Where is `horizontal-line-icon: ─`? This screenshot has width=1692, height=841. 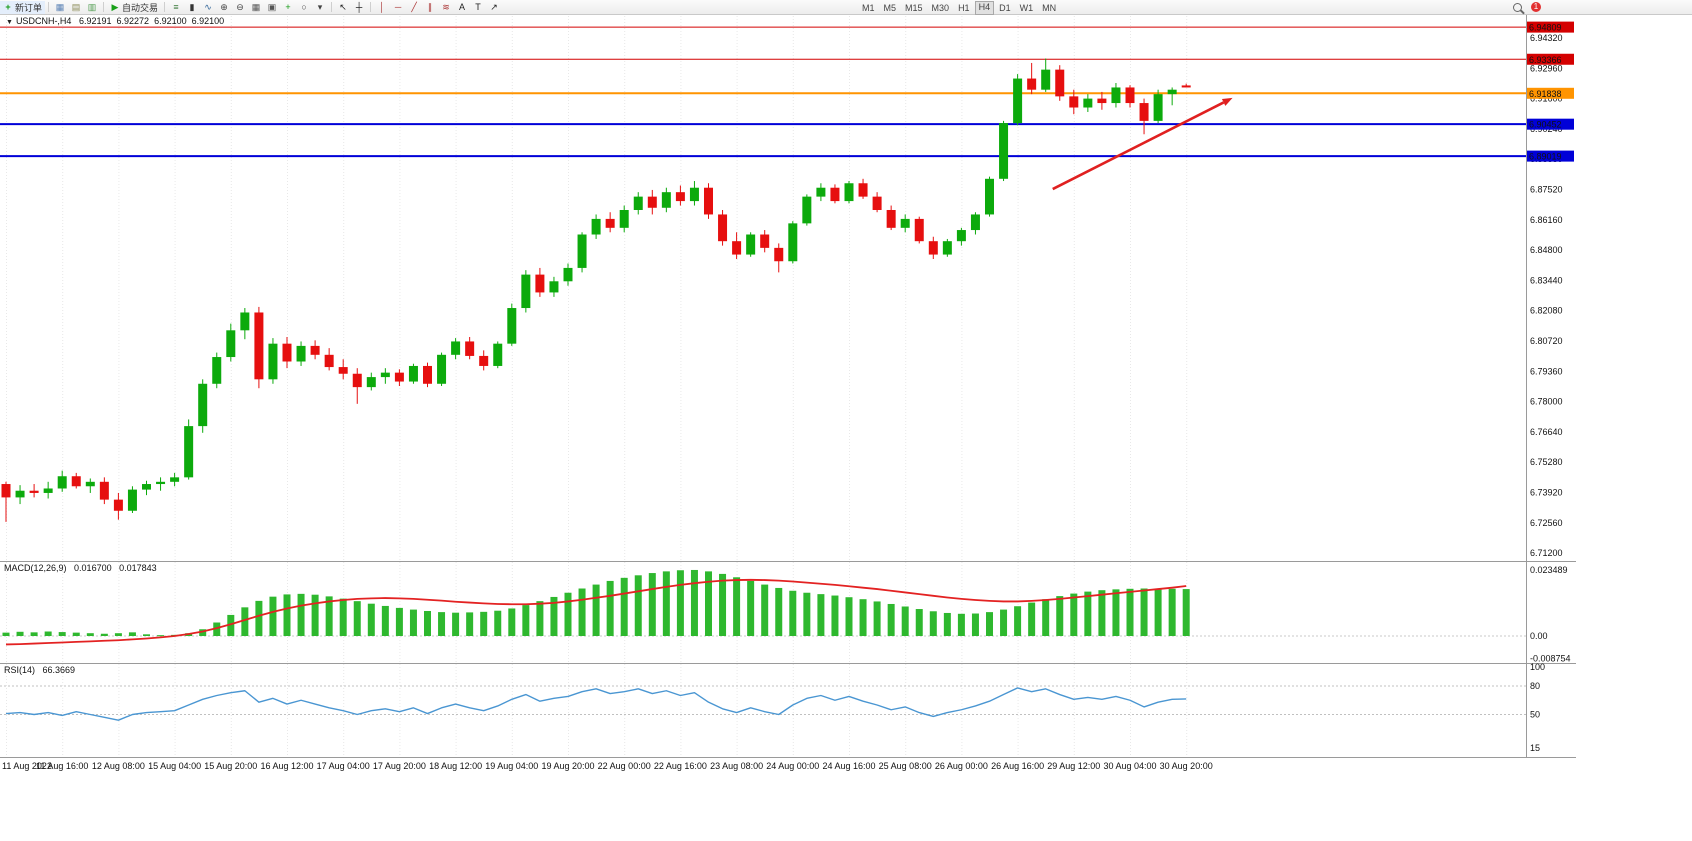
horizontal-line-icon: ─ is located at coordinates (398, 7).